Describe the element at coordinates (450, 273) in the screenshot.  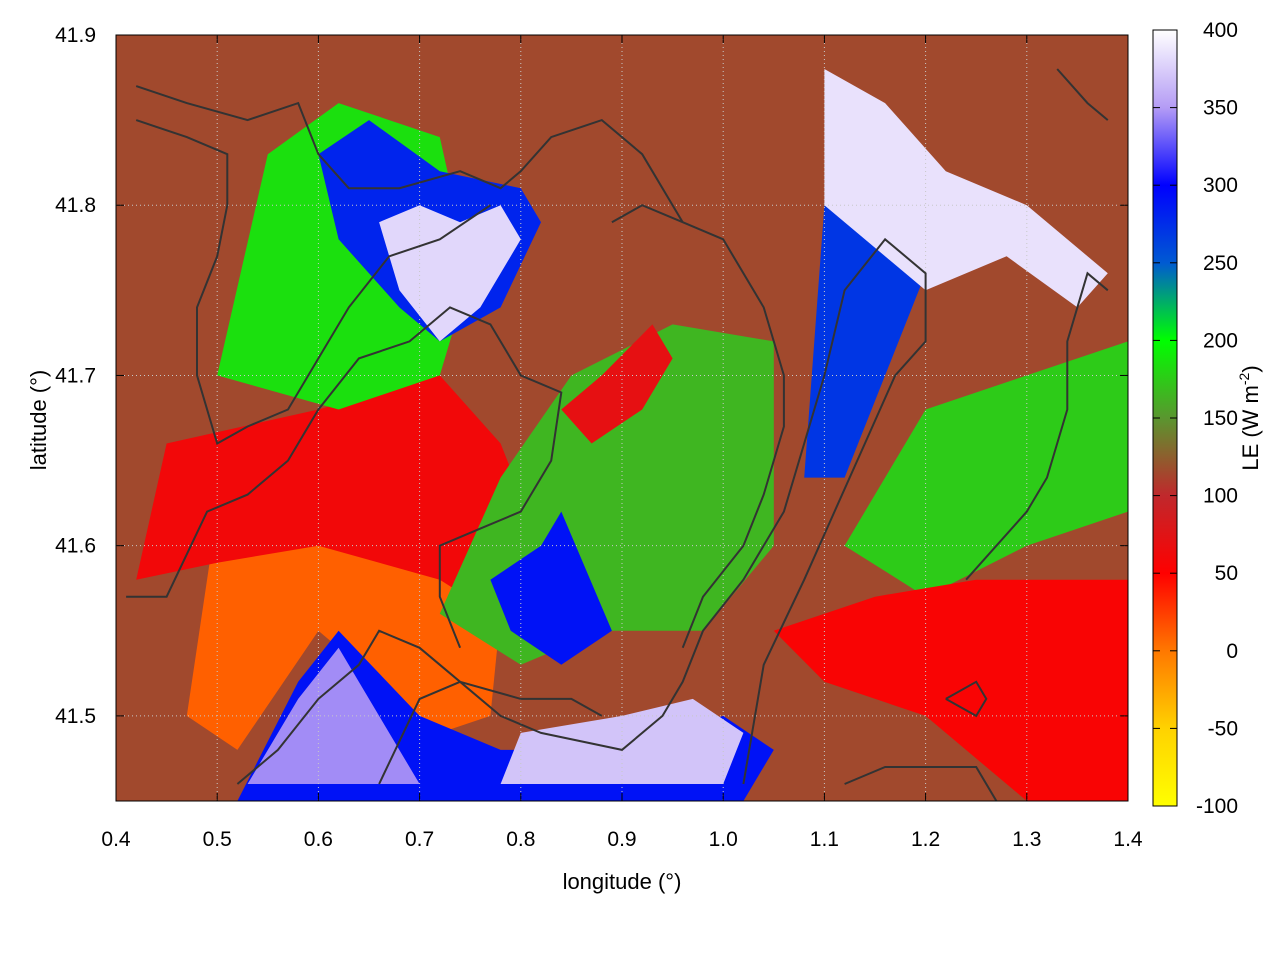
I see `field-region-northwest-white` at that location.